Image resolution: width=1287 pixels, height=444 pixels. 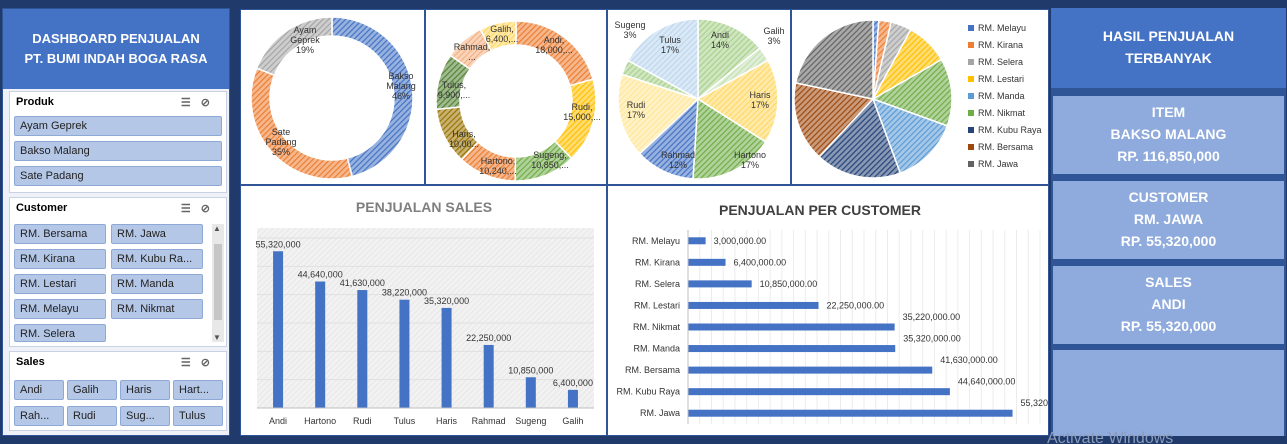 I want to click on customer-chip: RM. Lestari, so click(x=60, y=284).